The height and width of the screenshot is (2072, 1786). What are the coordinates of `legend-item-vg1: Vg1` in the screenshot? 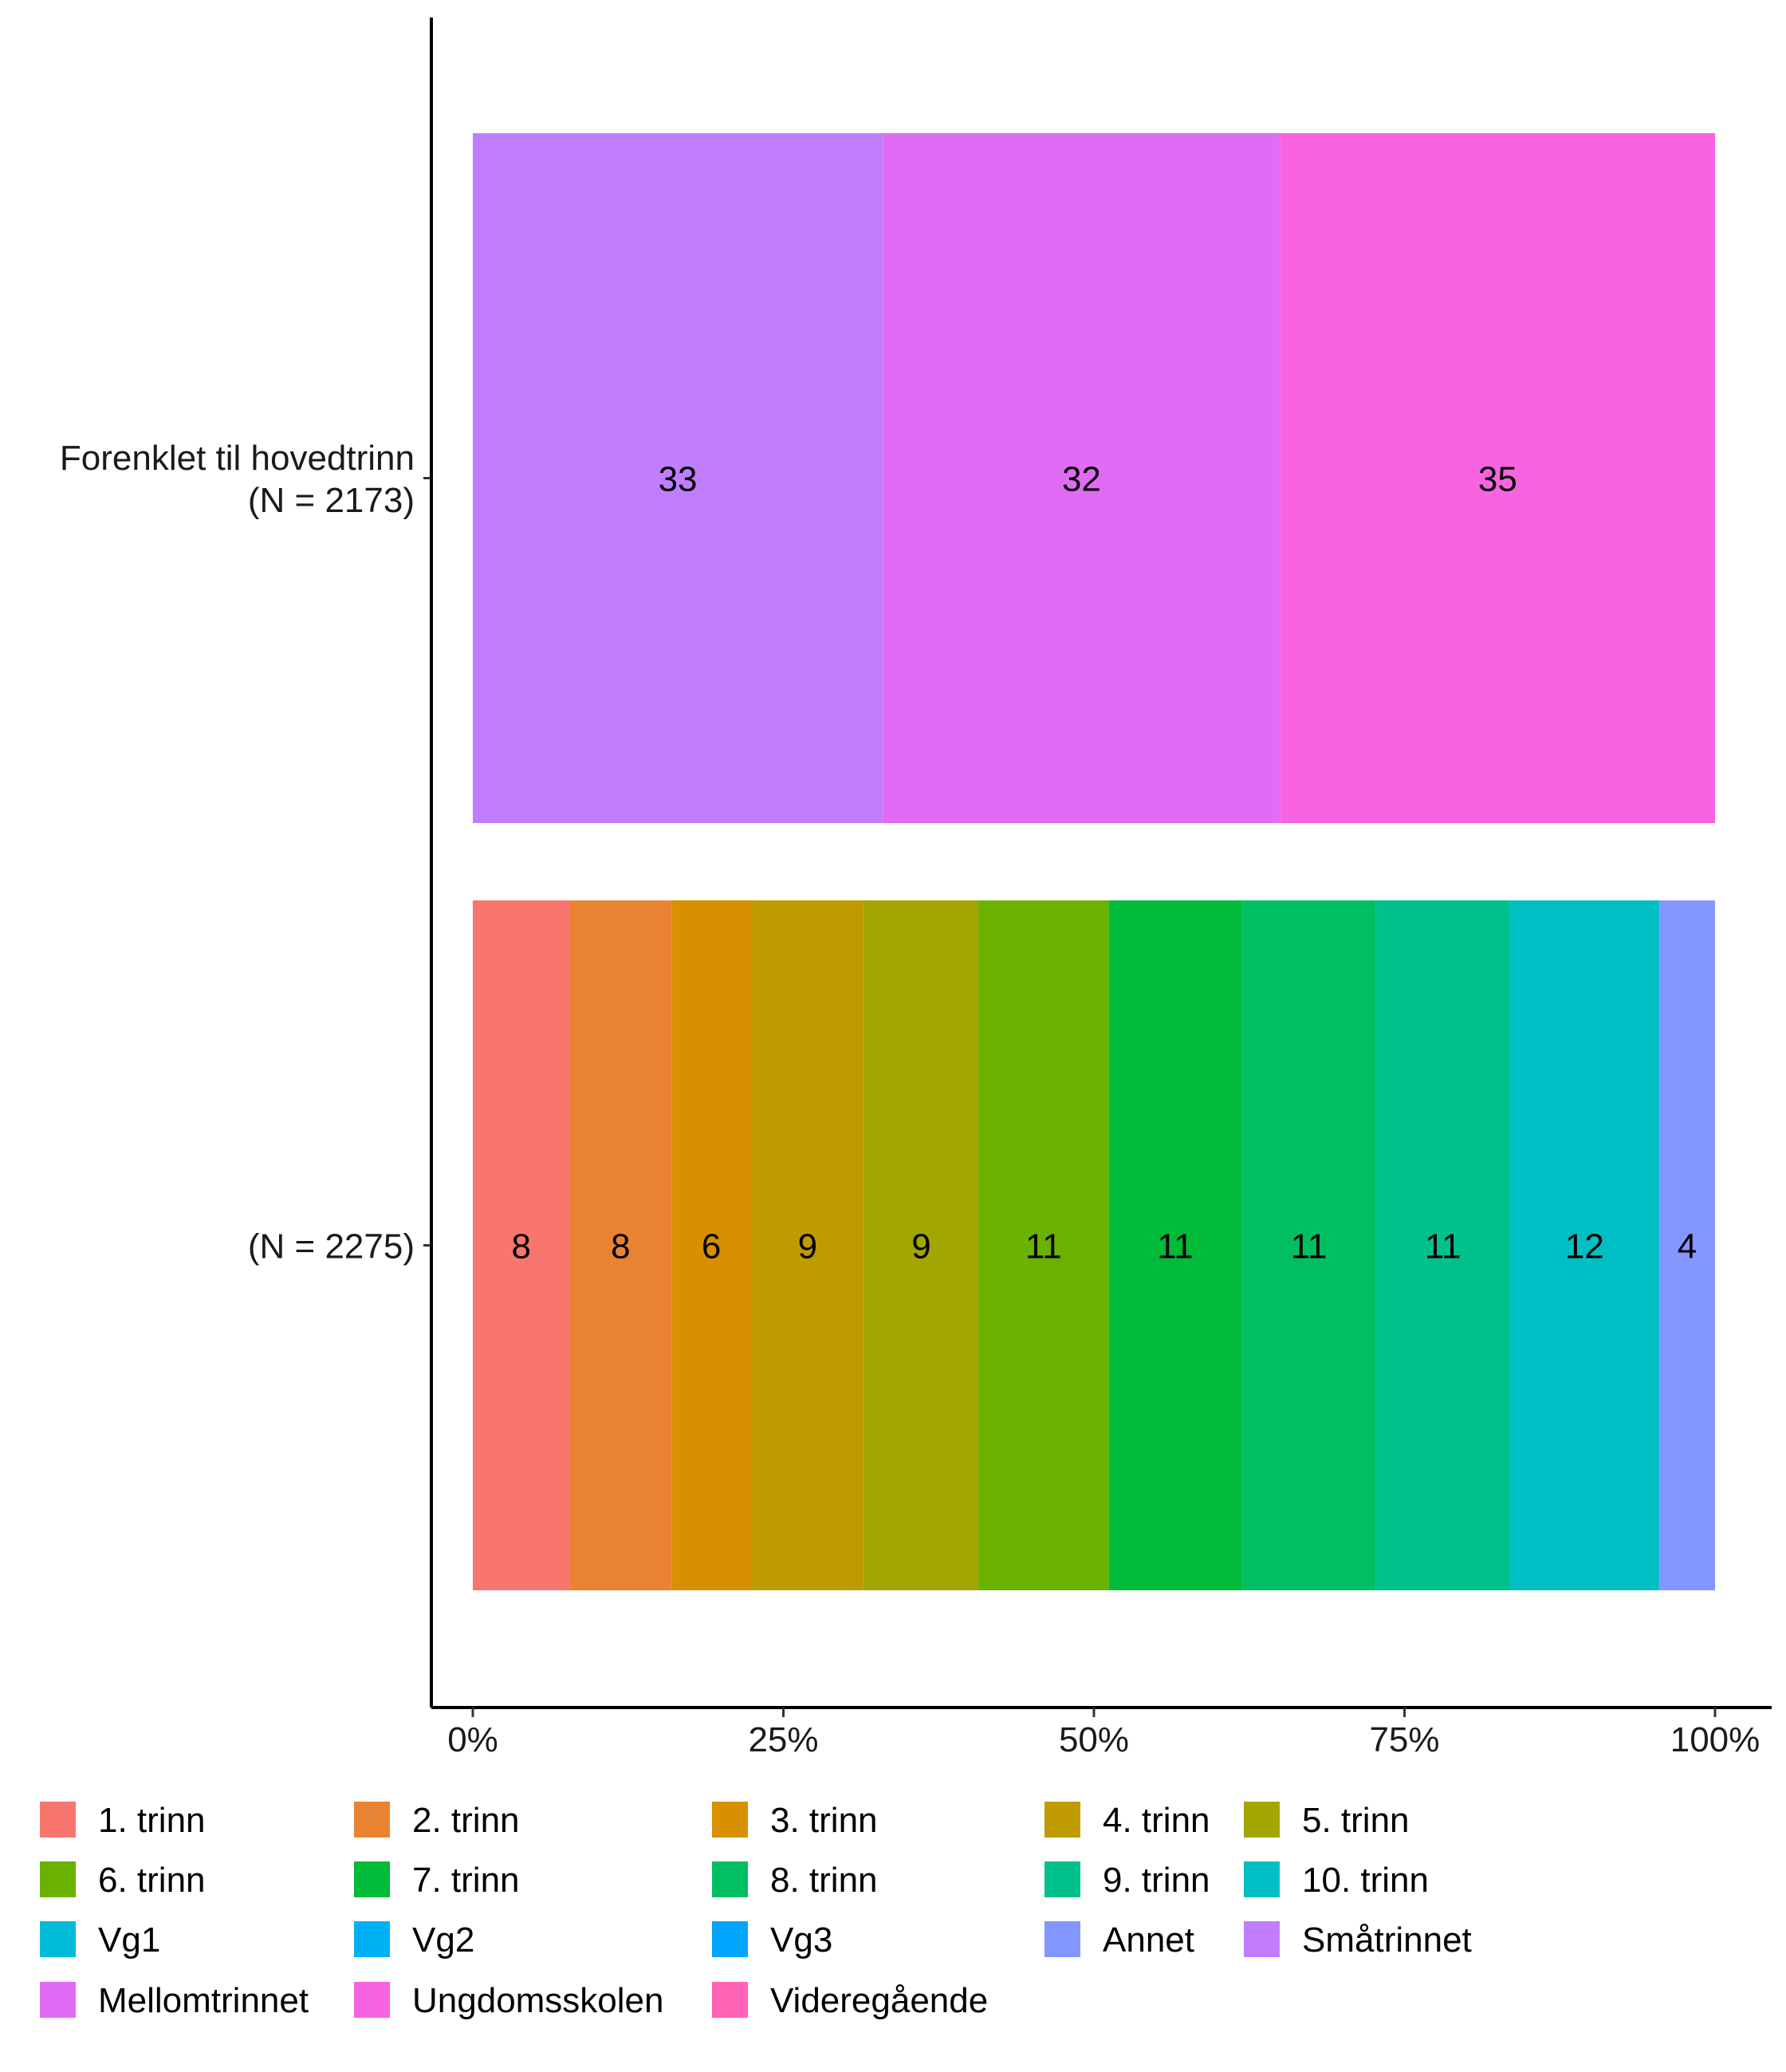 It's located at (100, 1940).